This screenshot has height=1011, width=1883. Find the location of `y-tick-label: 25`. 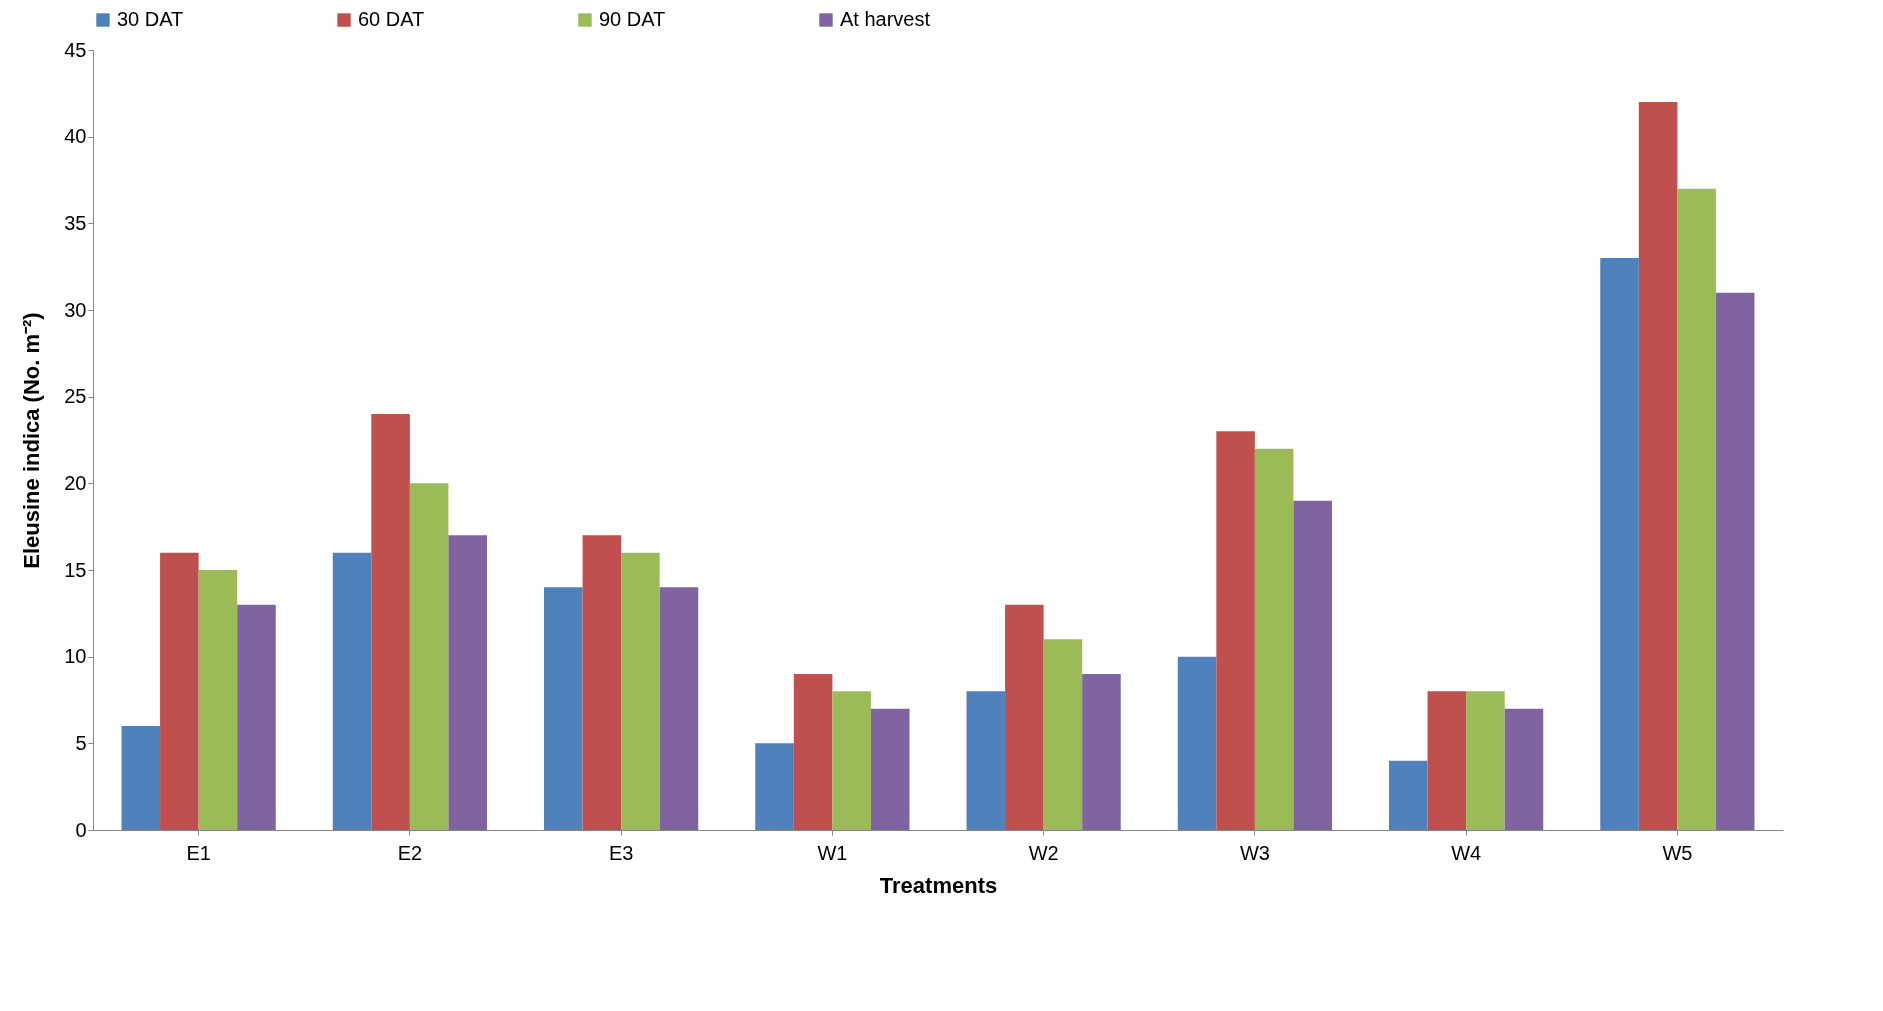

y-tick-label: 25 is located at coordinates (75, 396).